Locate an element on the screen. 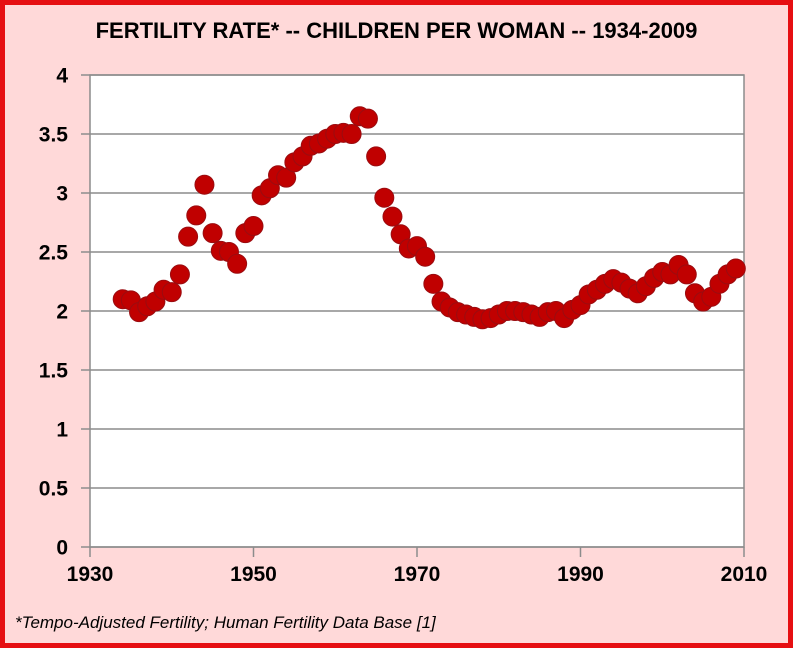  y-tick-label: 0 is located at coordinates (62, 548).